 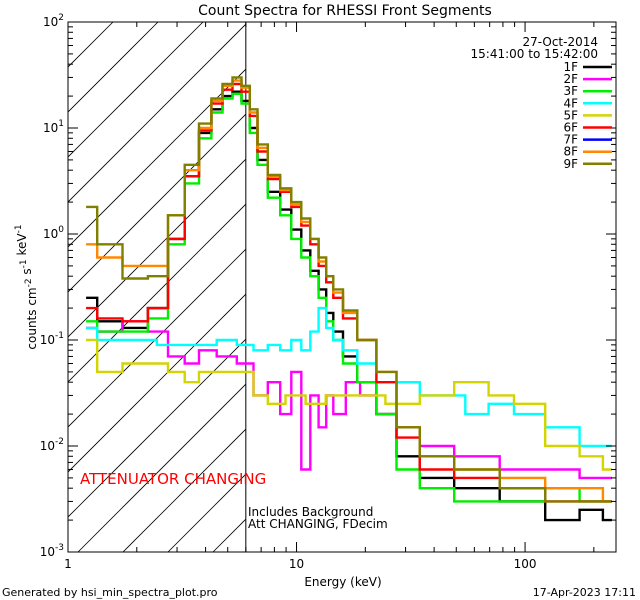 I want to click on x-tick-label: 100, so click(x=525, y=564).